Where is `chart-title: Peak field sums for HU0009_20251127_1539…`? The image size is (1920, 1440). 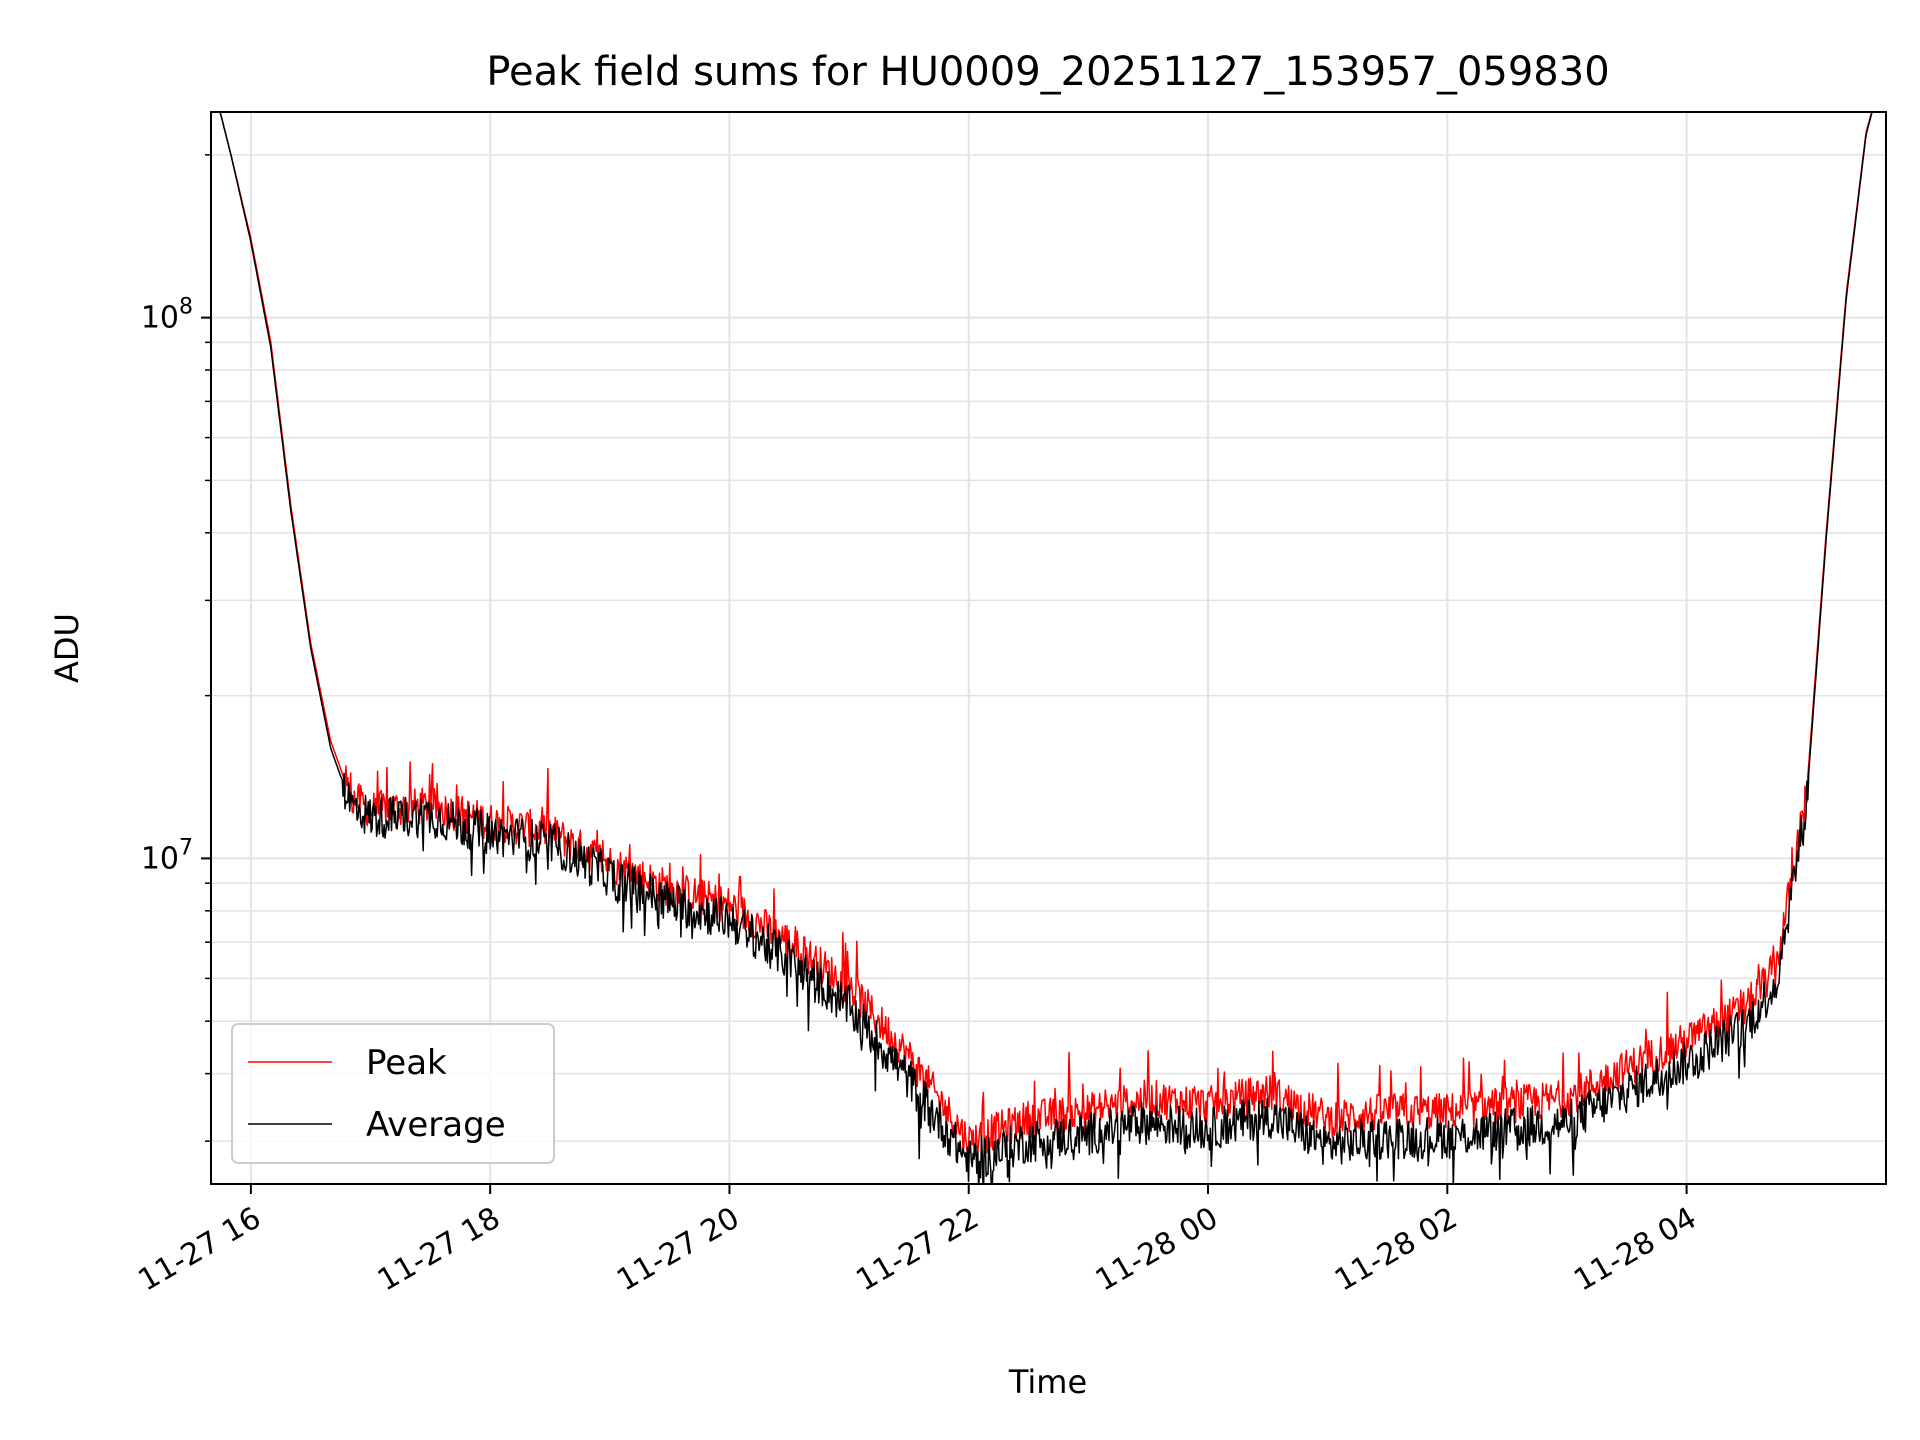
chart-title: Peak field sums for HU0009_20251127_1539… is located at coordinates (1047, 72).